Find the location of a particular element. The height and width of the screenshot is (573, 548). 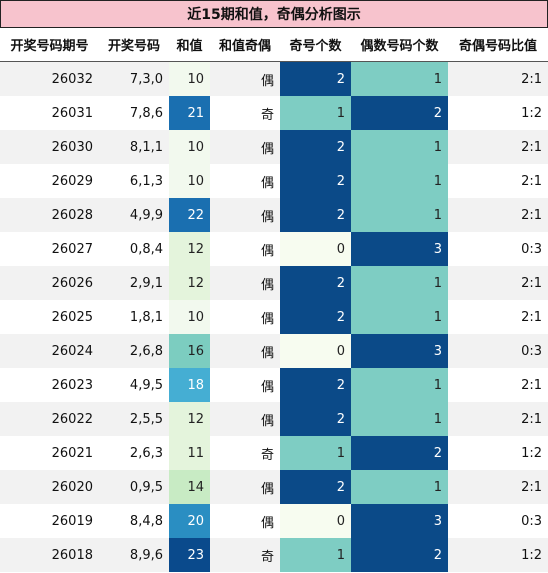

numbers-cell: 8,1,1 is located at coordinates (134, 147).